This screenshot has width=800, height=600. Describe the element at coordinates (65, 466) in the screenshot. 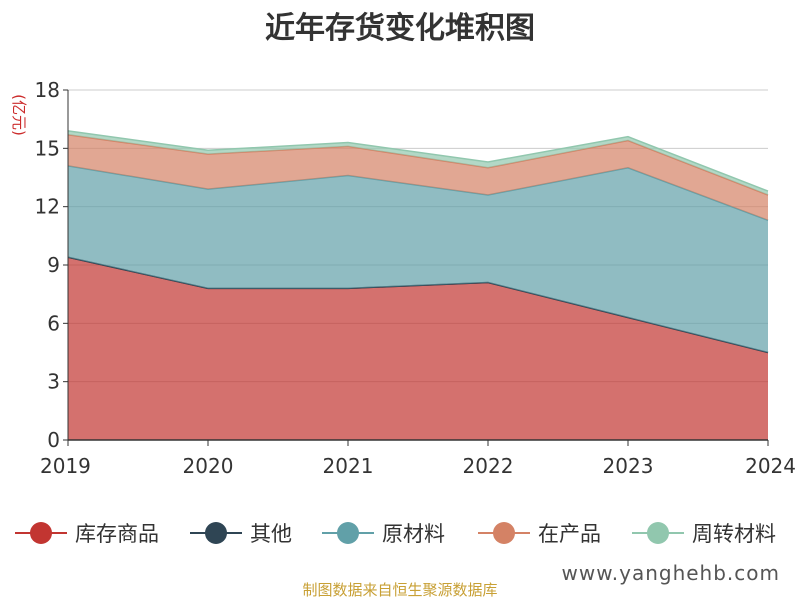

I see `x-tick-label: 2019` at that location.